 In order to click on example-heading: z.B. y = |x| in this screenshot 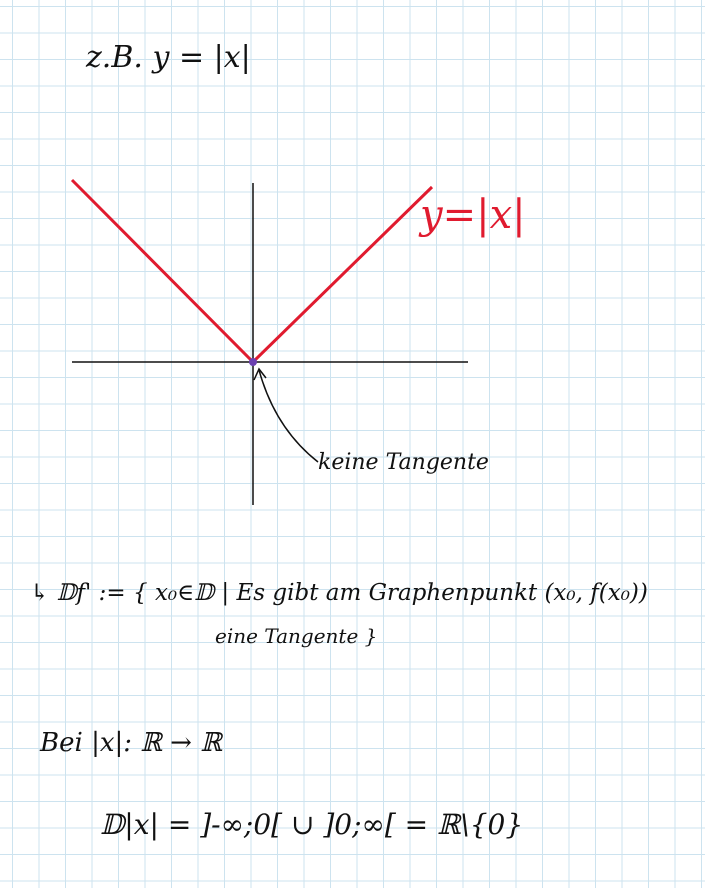, I will do `click(168, 57)`.